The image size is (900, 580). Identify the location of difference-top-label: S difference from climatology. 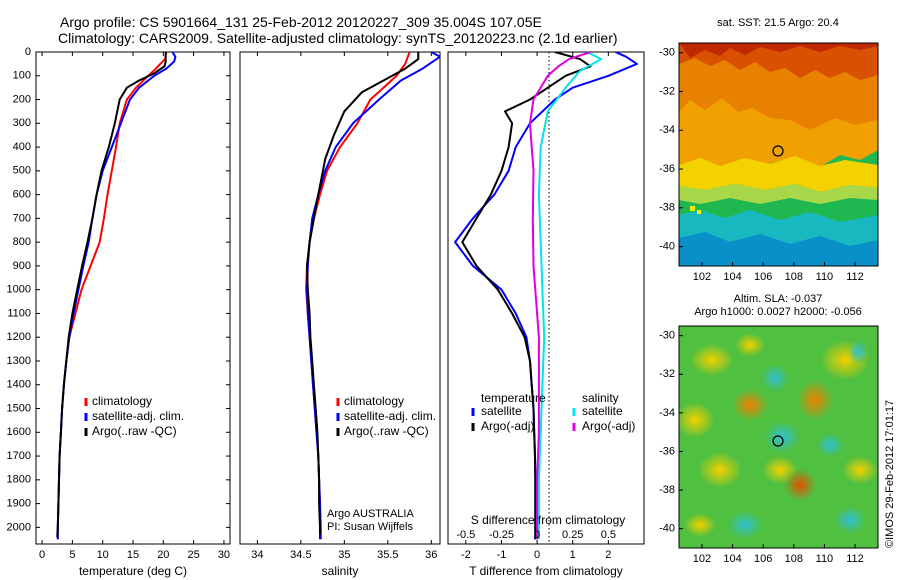
(548, 520).